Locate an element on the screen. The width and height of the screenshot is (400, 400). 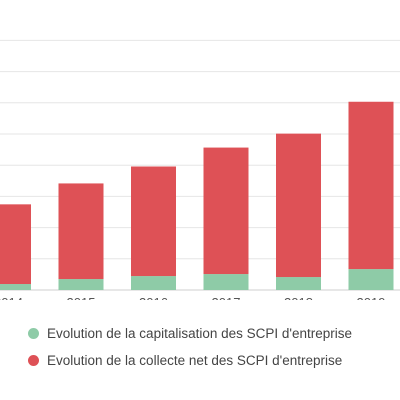
bar-capitalisation-2019 is located at coordinates (371, 279).